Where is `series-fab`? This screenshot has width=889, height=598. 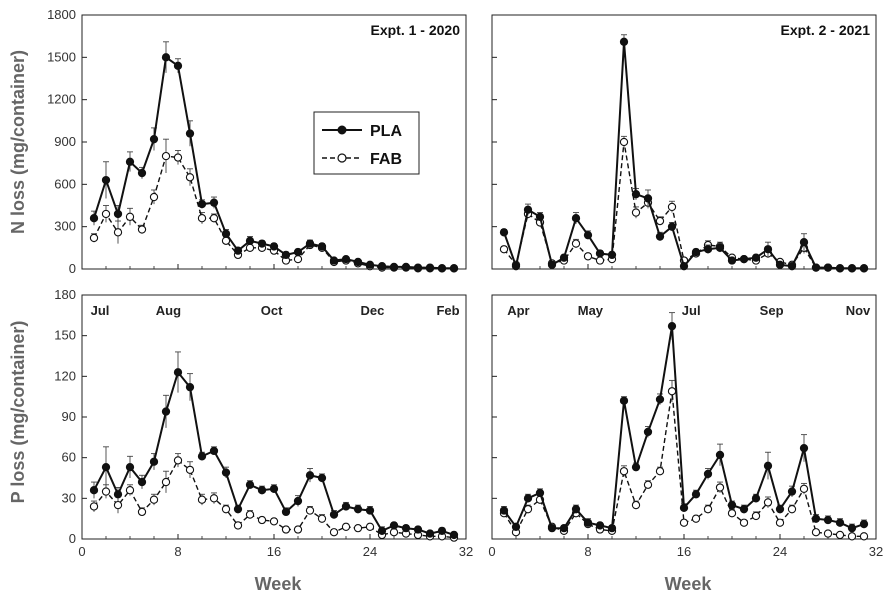 series-fab is located at coordinates (684, 204).